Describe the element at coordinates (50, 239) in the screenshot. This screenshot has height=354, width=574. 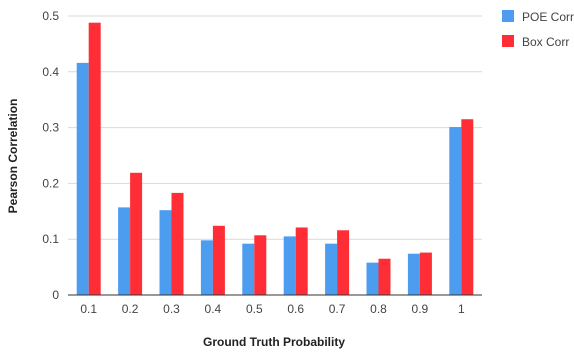
I see `y-tick-label: 0.1` at that location.